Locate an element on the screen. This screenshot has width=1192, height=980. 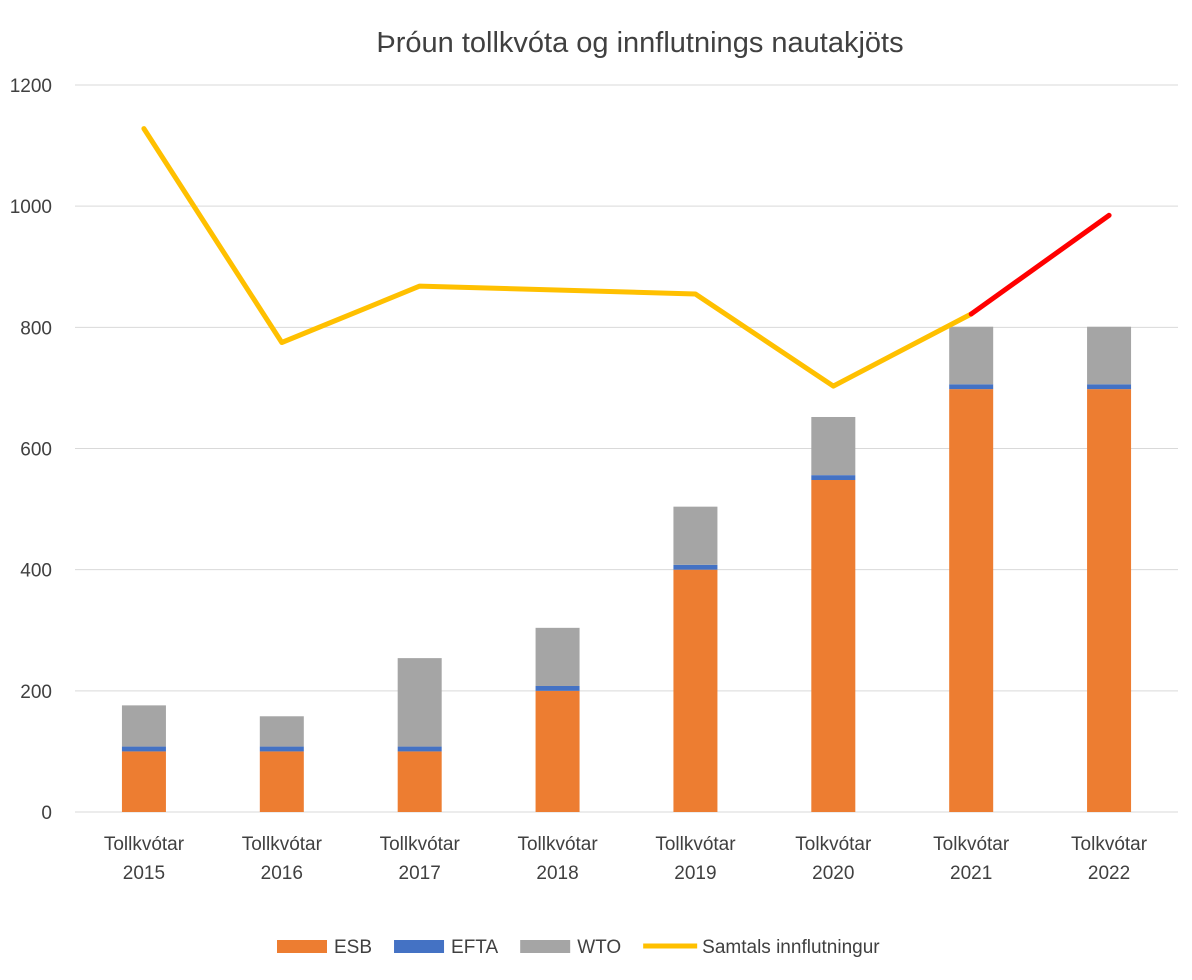
y-axis-ticks: 0 200 400 600 800 1000 1200 is located at coordinates (31, 450).